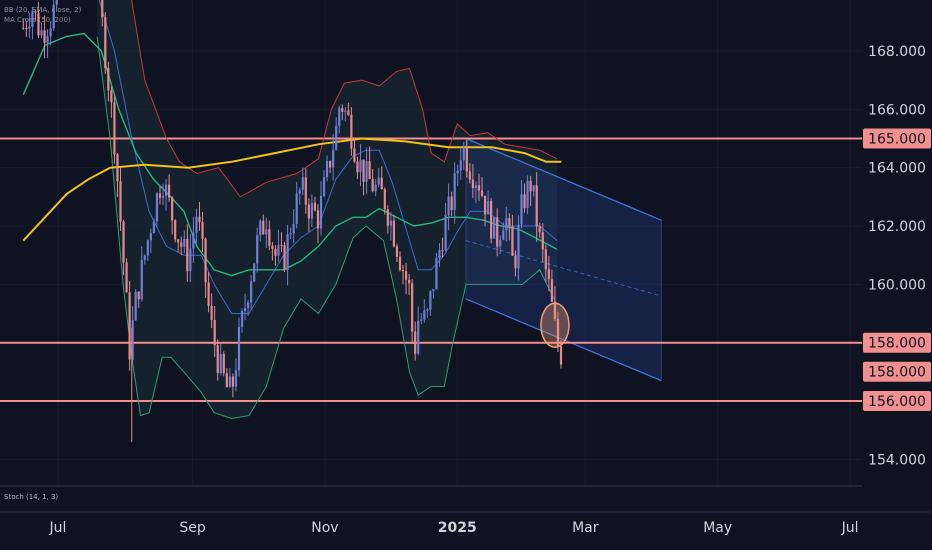  I want to click on time-axis: Jul Sep Nov 2025 Mar May Jul, so click(454, 528).